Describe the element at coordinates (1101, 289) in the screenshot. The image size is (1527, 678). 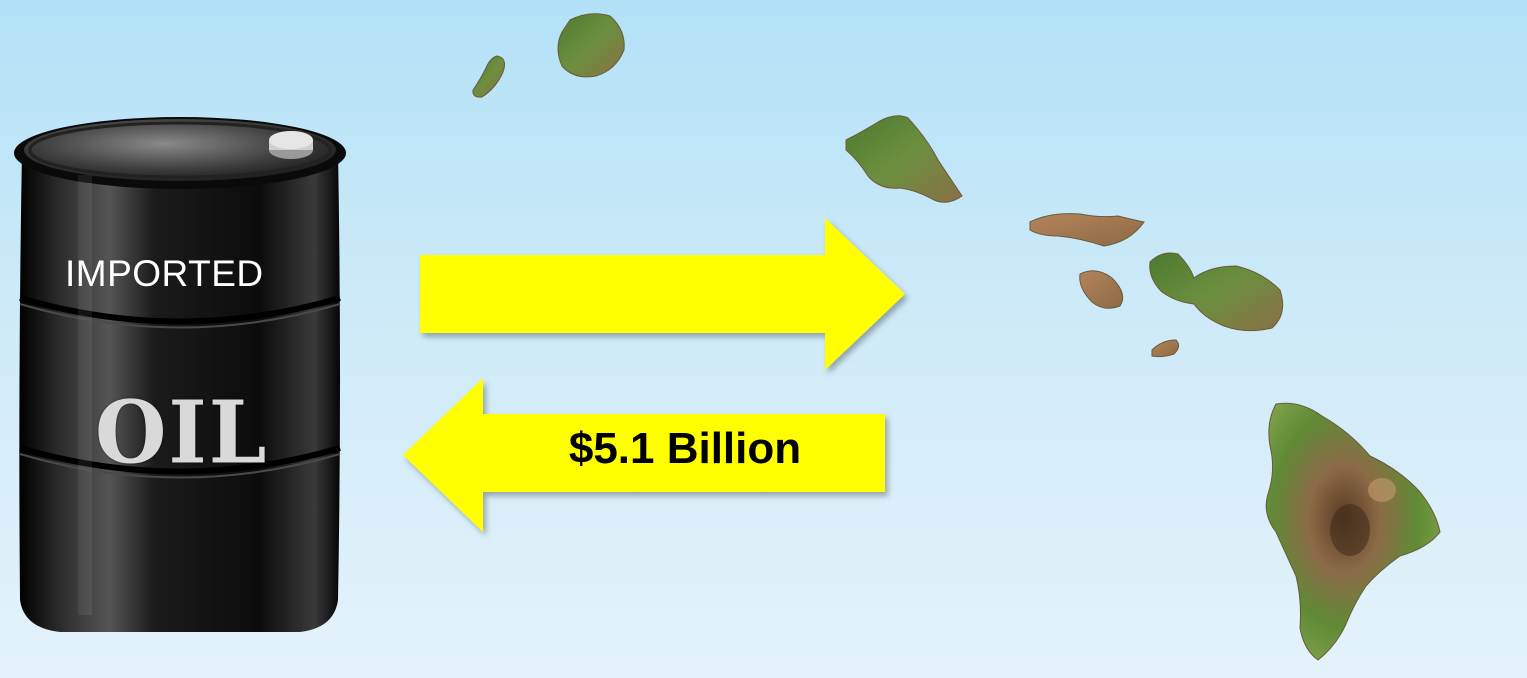
I see `island-lanai` at that location.